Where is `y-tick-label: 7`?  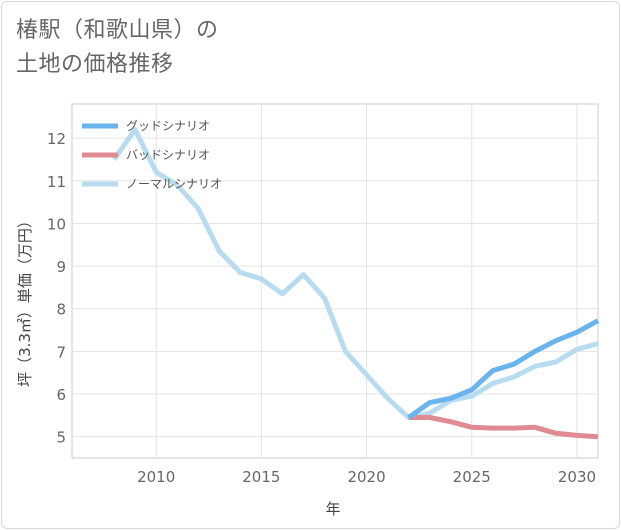 y-tick-label: 7 is located at coordinates (61, 352).